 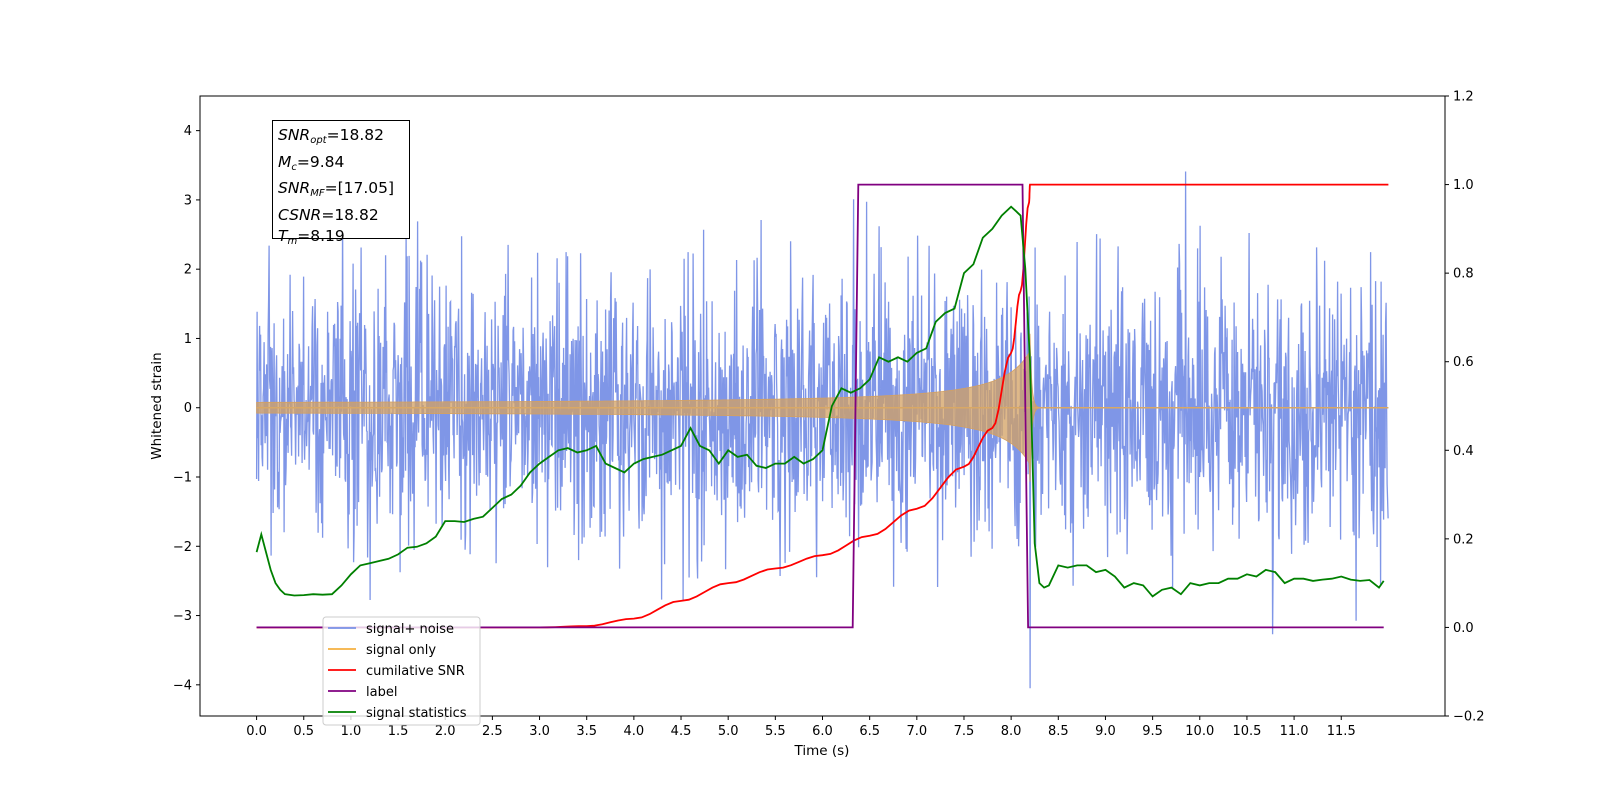 I want to click on x-tick-label: 4.0, so click(x=634, y=731).